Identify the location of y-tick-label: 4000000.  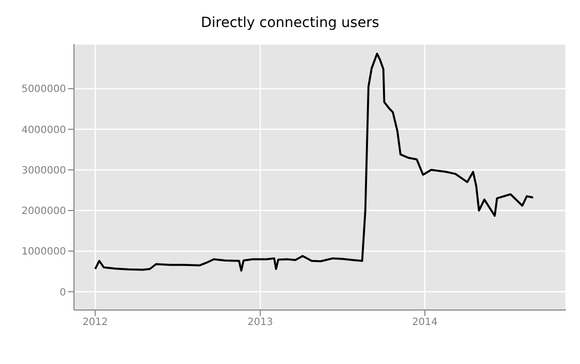
(43, 130).